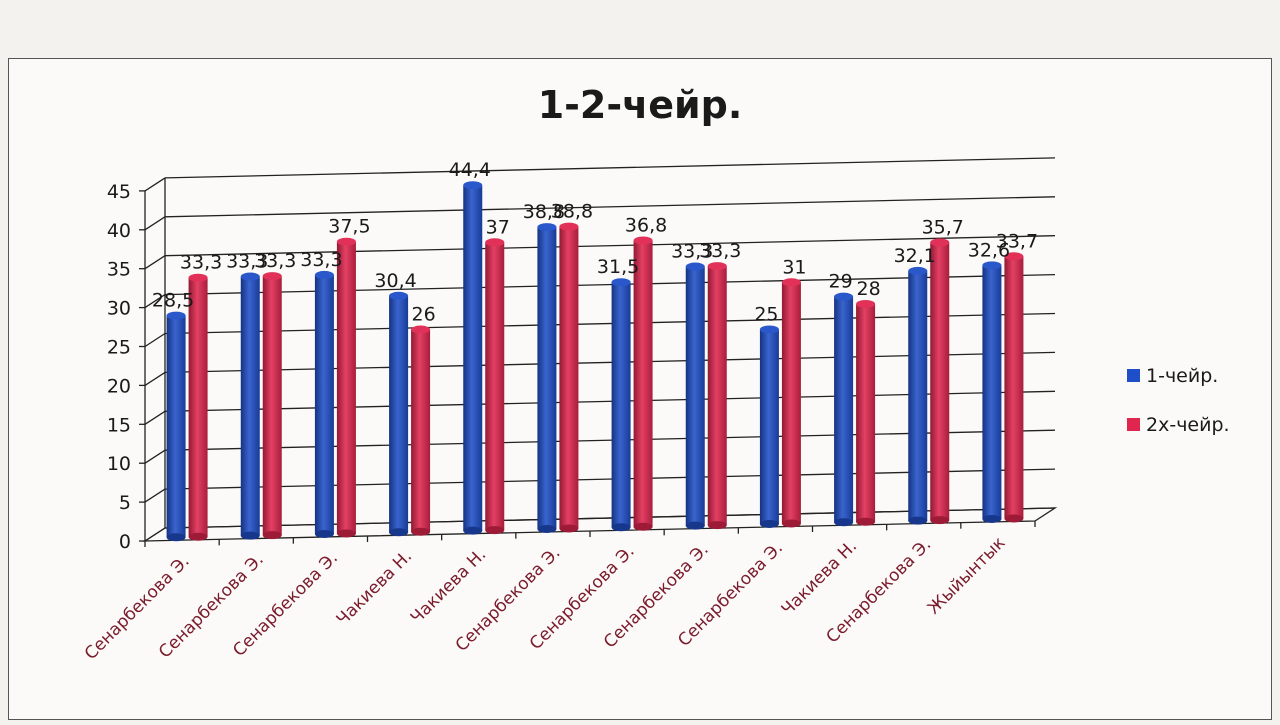 This screenshot has width=1280, height=725. Describe the element at coordinates (498, 227) in the screenshot. I see `data-label: 37` at that location.